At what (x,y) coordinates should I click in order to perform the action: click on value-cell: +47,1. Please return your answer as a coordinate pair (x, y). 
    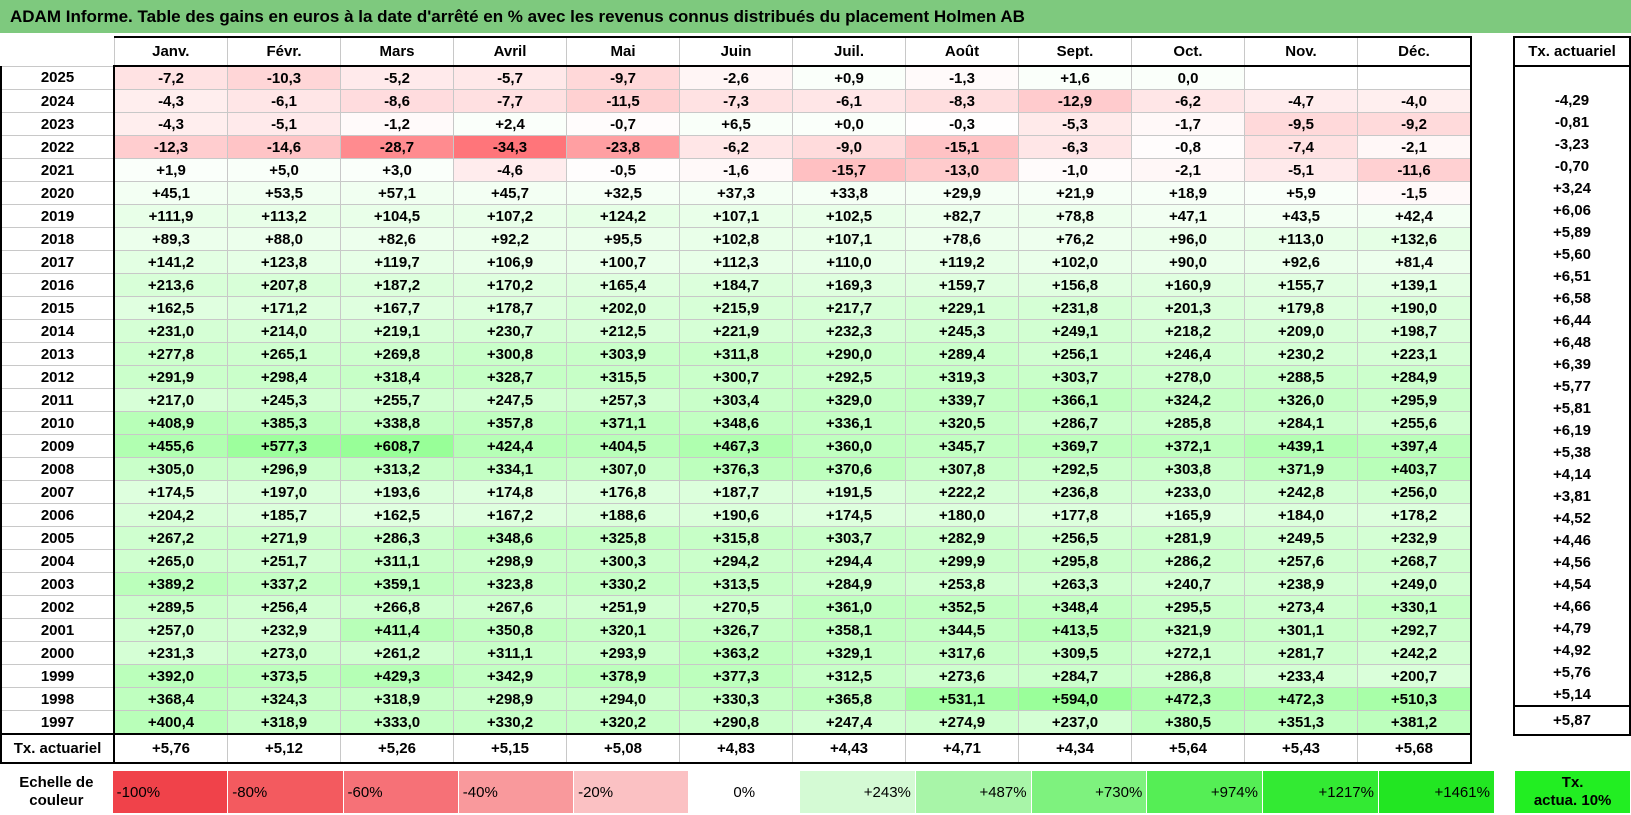
    Looking at the image, I should click on (1188, 216).